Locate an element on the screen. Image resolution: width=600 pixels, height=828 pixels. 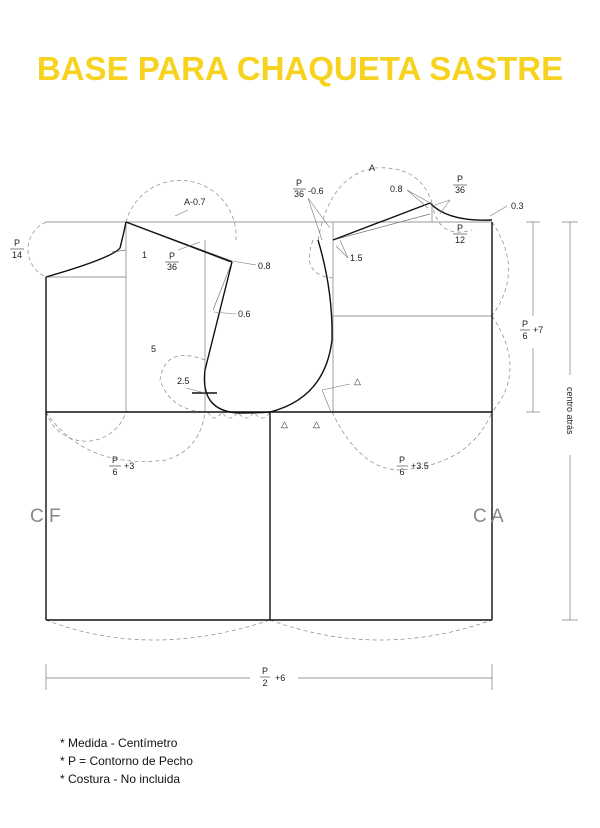
label-0-8-front: 0.8 is located at coordinates (264, 266).